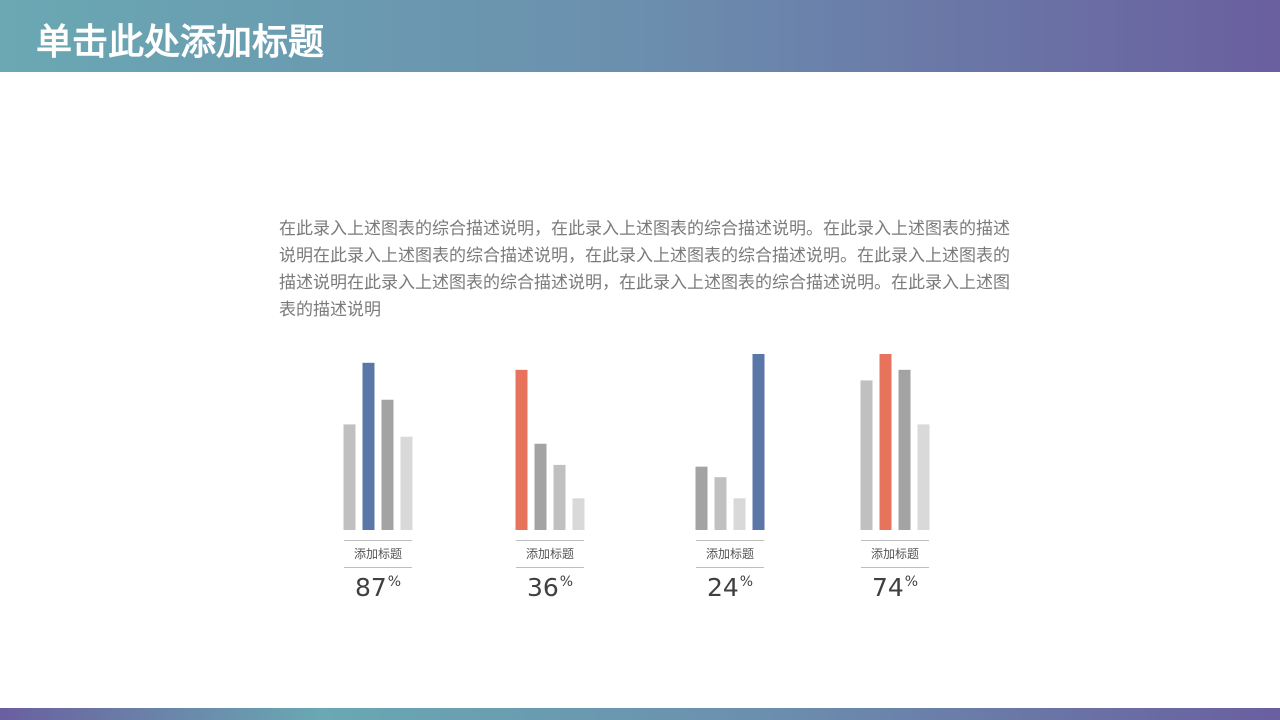  I want to click on chart-3-percent: 24%, so click(730, 587).